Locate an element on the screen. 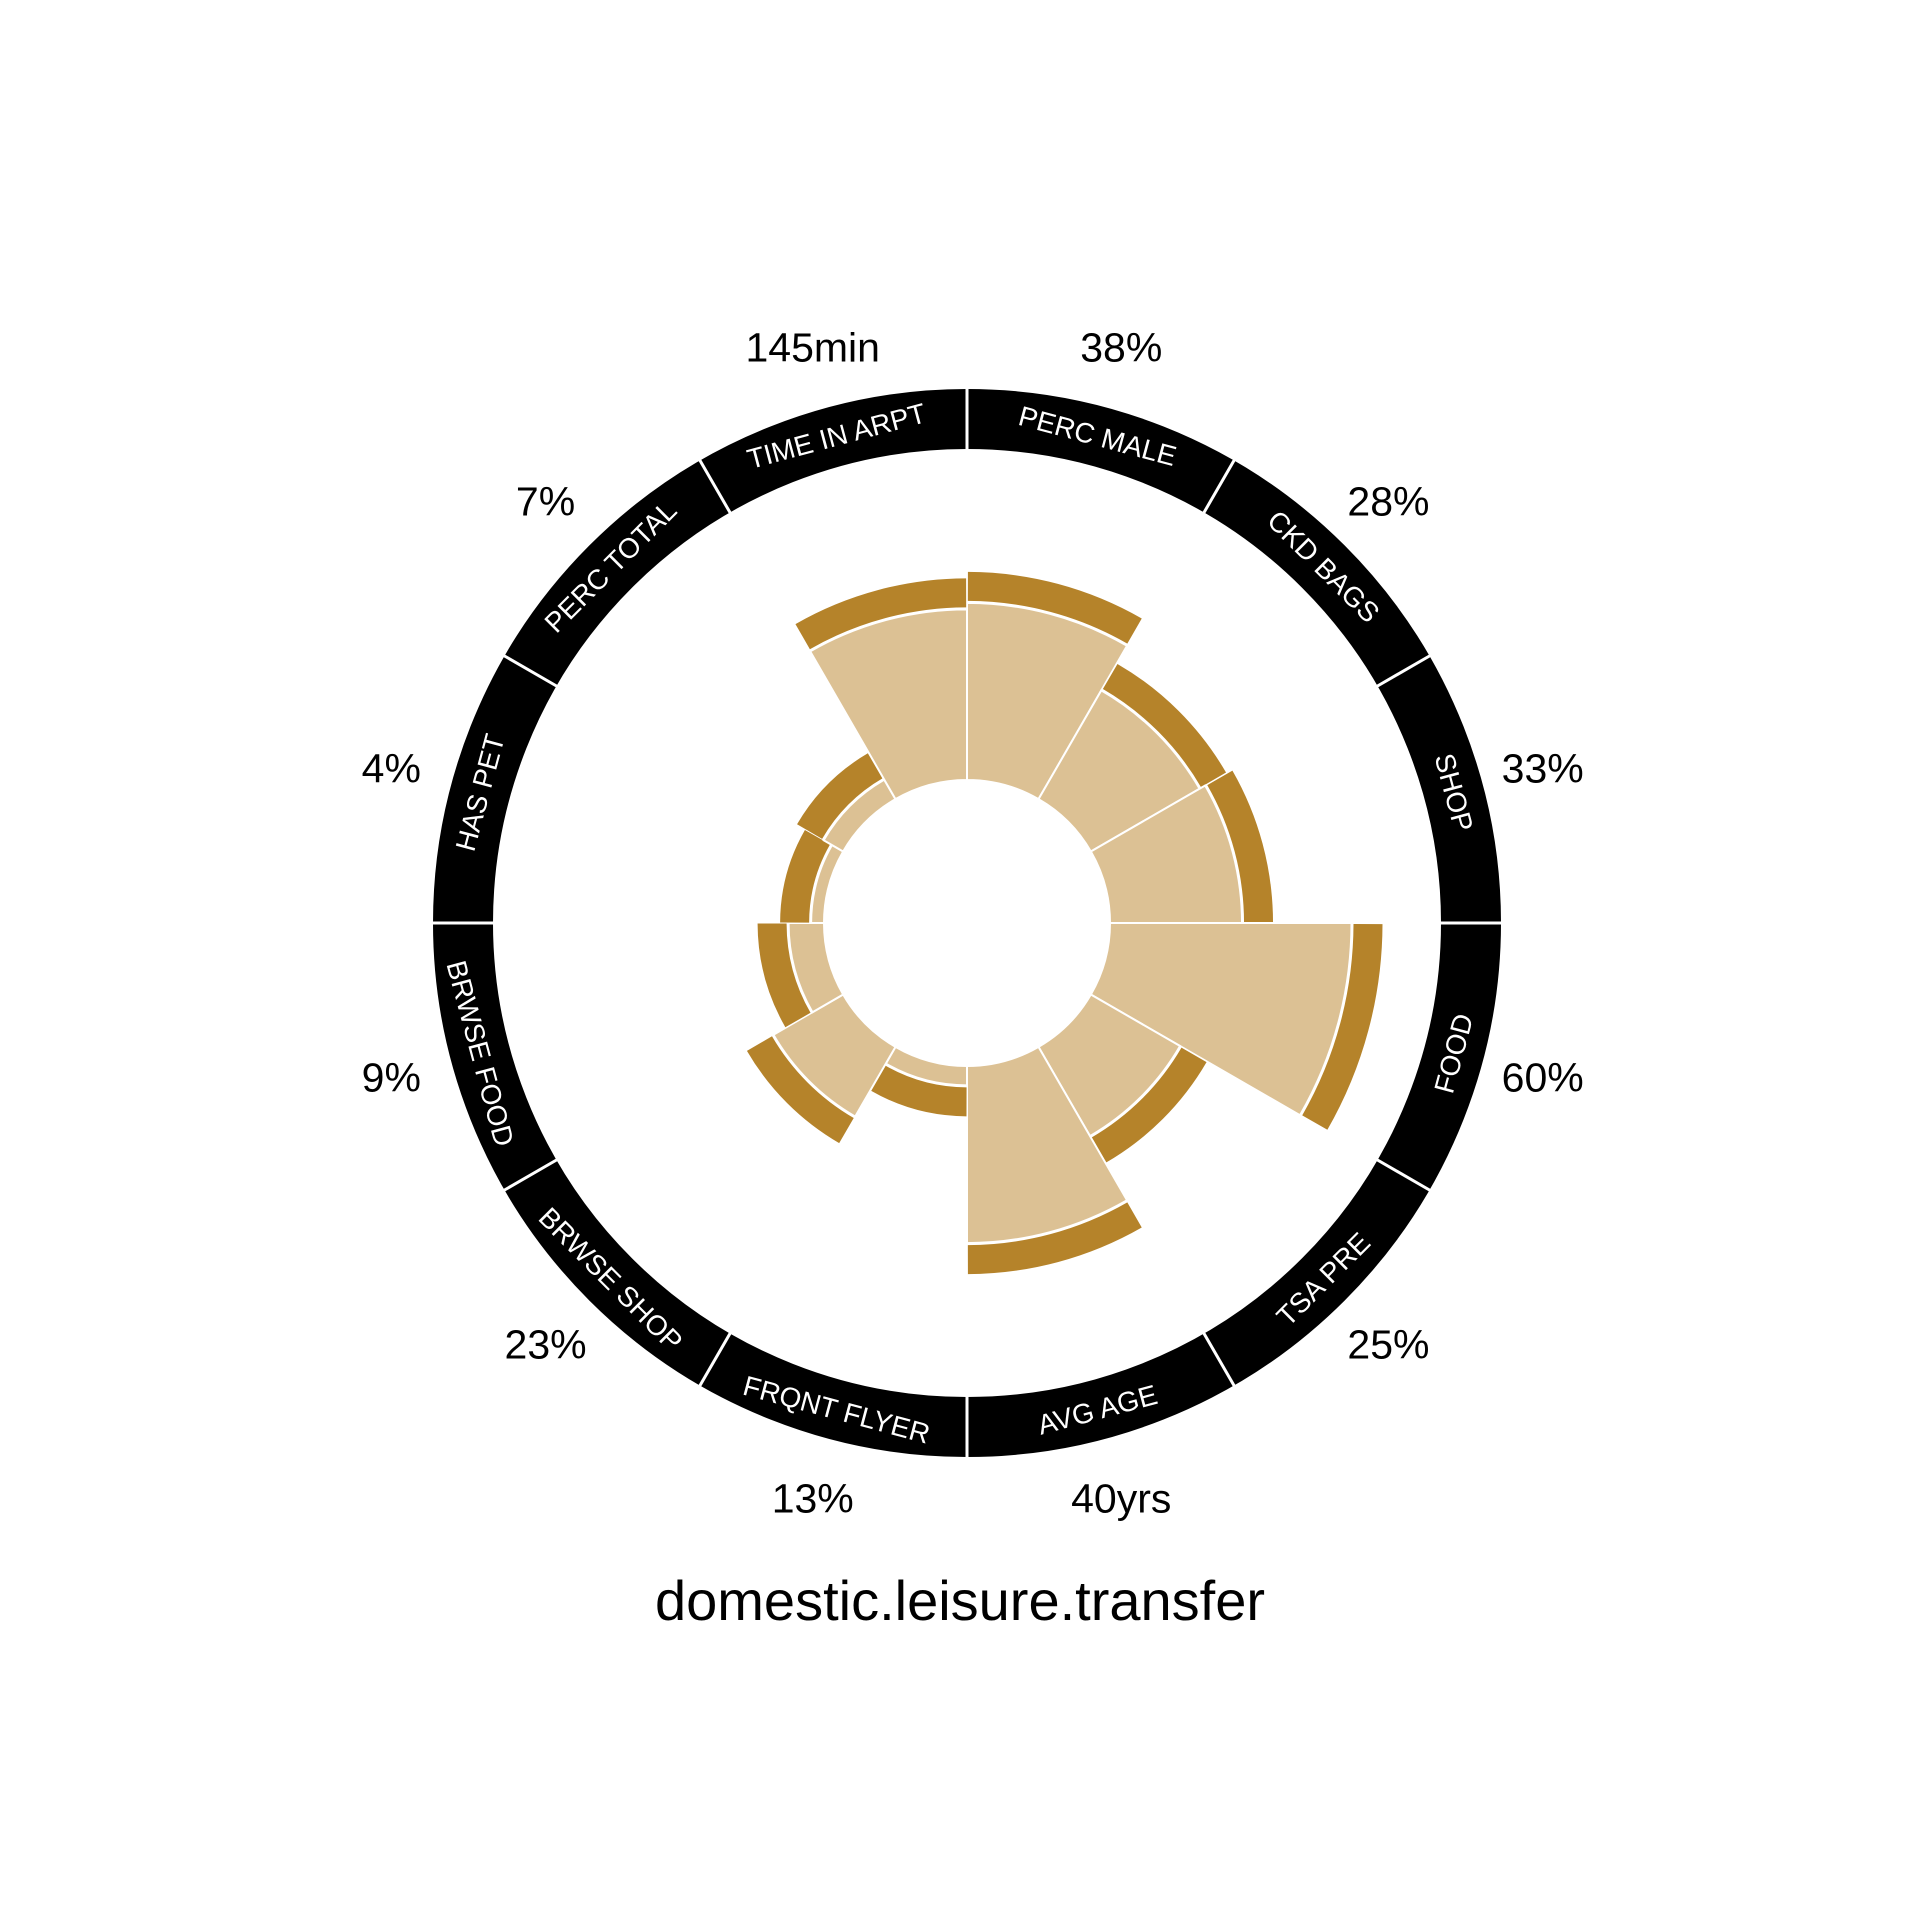 Image resolution: width=1920 pixels, height=1920 pixels. bar-cap-perc-male is located at coordinates (1054, 607).